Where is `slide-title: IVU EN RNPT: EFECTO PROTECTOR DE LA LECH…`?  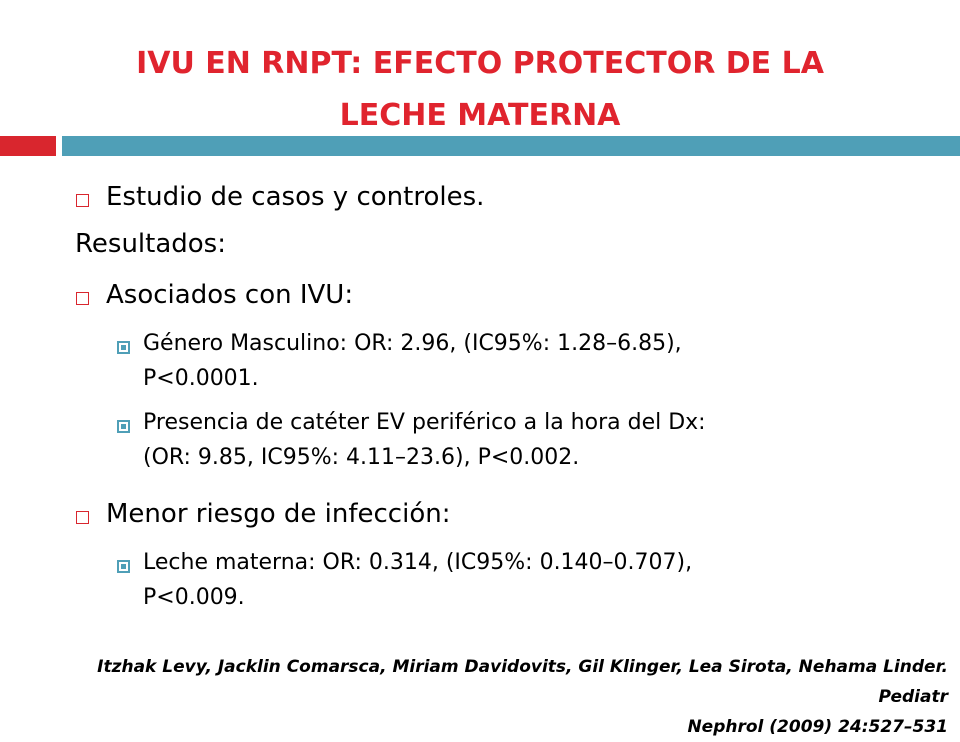
slide-title: IVU EN RNPT: EFECTO PROTECTOR DE LA LECH… is located at coordinates (480, 90).